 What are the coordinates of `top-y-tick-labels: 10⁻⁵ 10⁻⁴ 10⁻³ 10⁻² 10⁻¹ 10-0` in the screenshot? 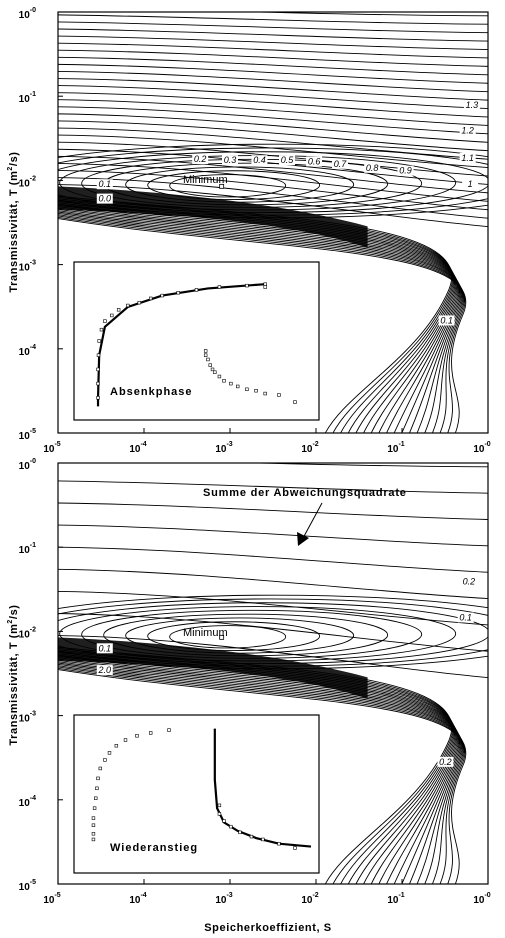 It's located at (41, 224).